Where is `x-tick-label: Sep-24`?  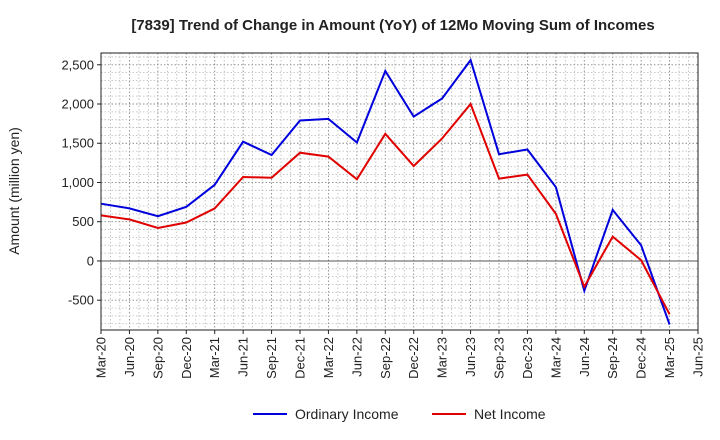 x-tick-label: Sep-24 is located at coordinates (612, 358).